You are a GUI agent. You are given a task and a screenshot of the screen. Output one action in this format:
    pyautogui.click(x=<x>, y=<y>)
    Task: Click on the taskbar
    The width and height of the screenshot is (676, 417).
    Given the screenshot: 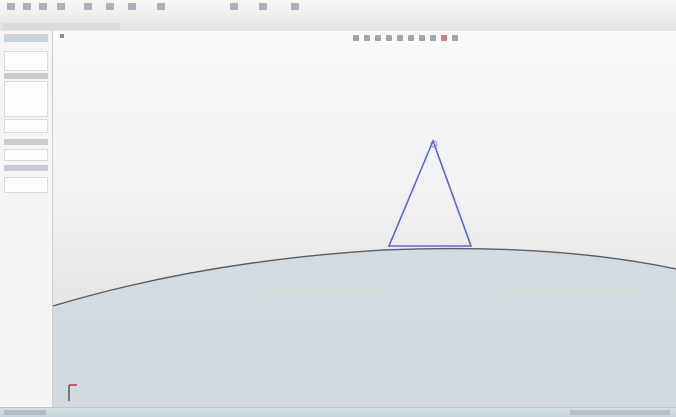 What is the action you would take?
    pyautogui.click(x=338, y=412)
    